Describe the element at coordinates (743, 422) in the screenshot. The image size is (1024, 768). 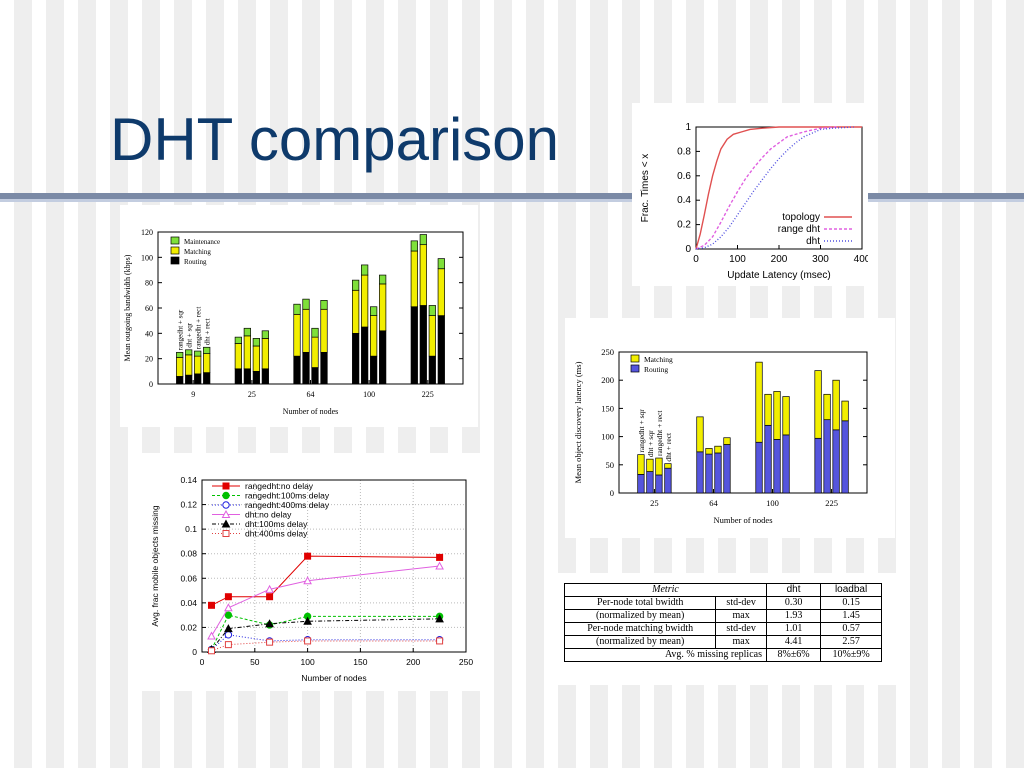
I see `plot-frame` at that location.